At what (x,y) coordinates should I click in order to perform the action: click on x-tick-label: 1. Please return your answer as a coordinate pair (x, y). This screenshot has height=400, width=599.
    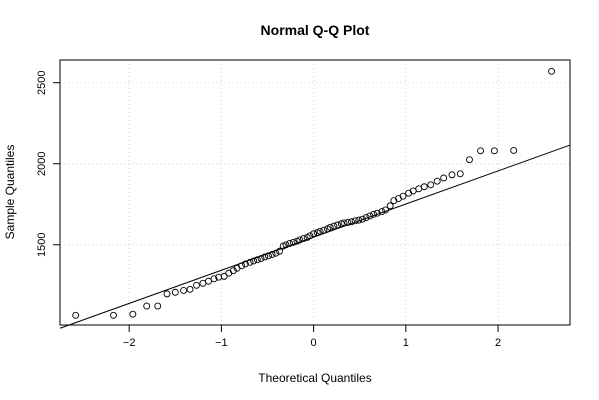
    Looking at the image, I should click on (406, 343).